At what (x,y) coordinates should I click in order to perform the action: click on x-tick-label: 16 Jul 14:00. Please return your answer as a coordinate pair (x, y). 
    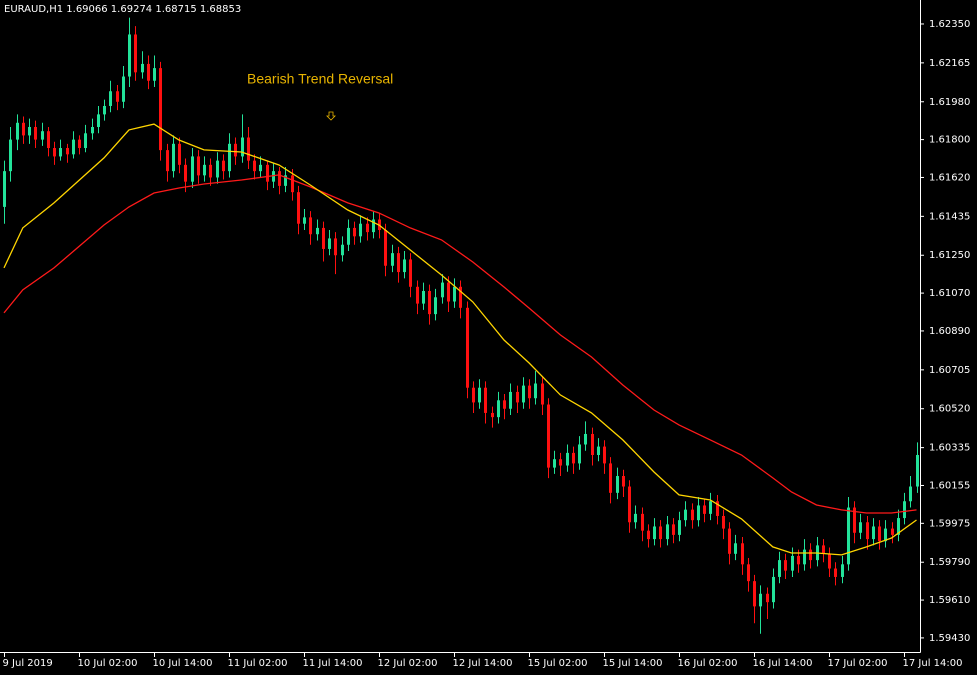
    Looking at the image, I should click on (783, 663).